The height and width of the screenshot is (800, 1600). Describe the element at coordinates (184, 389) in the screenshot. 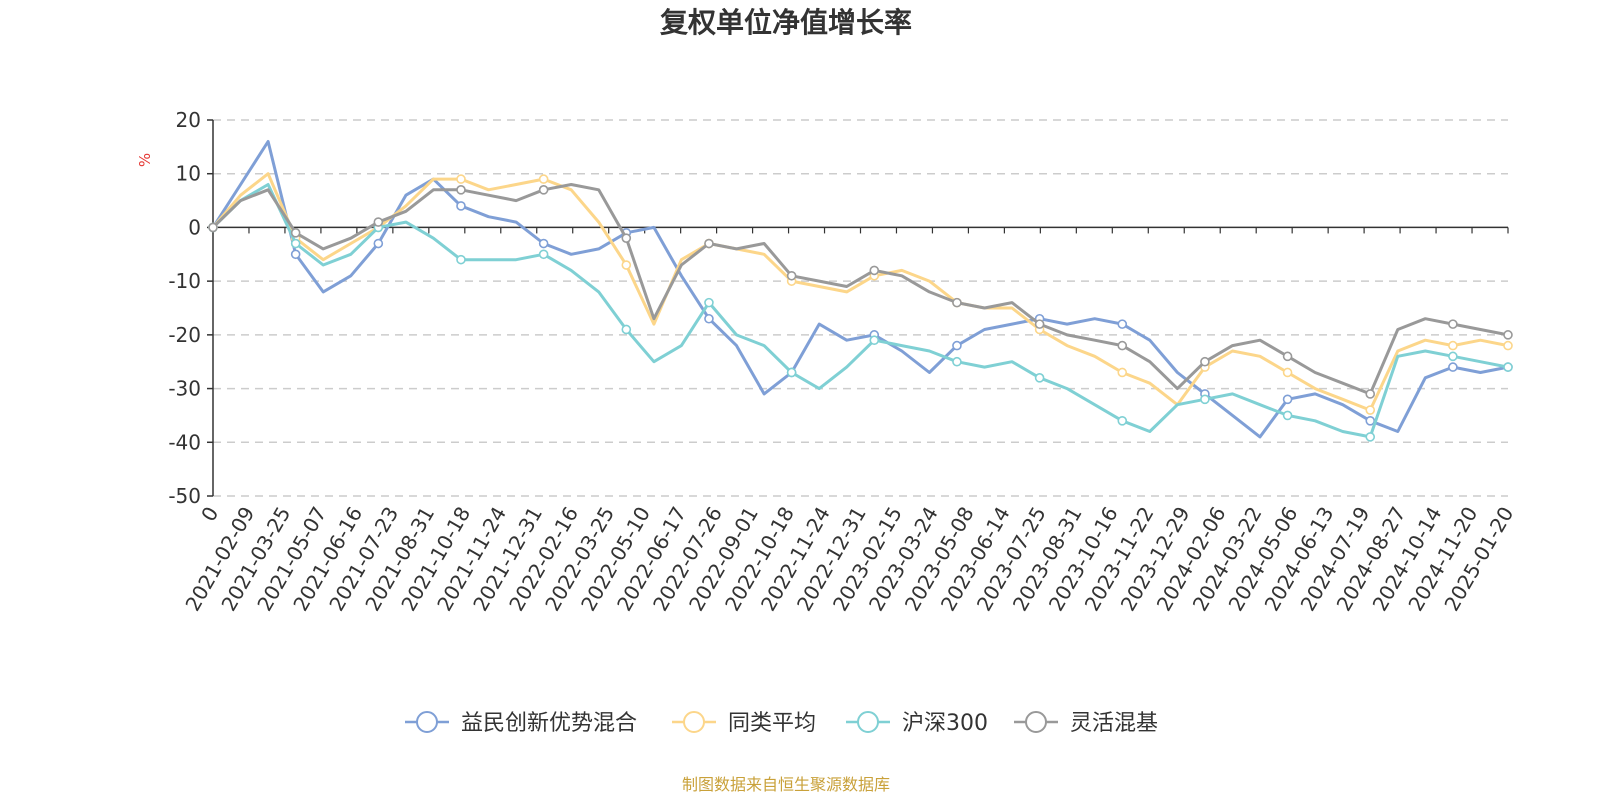

I see `y-tick-label-5: -30` at that location.